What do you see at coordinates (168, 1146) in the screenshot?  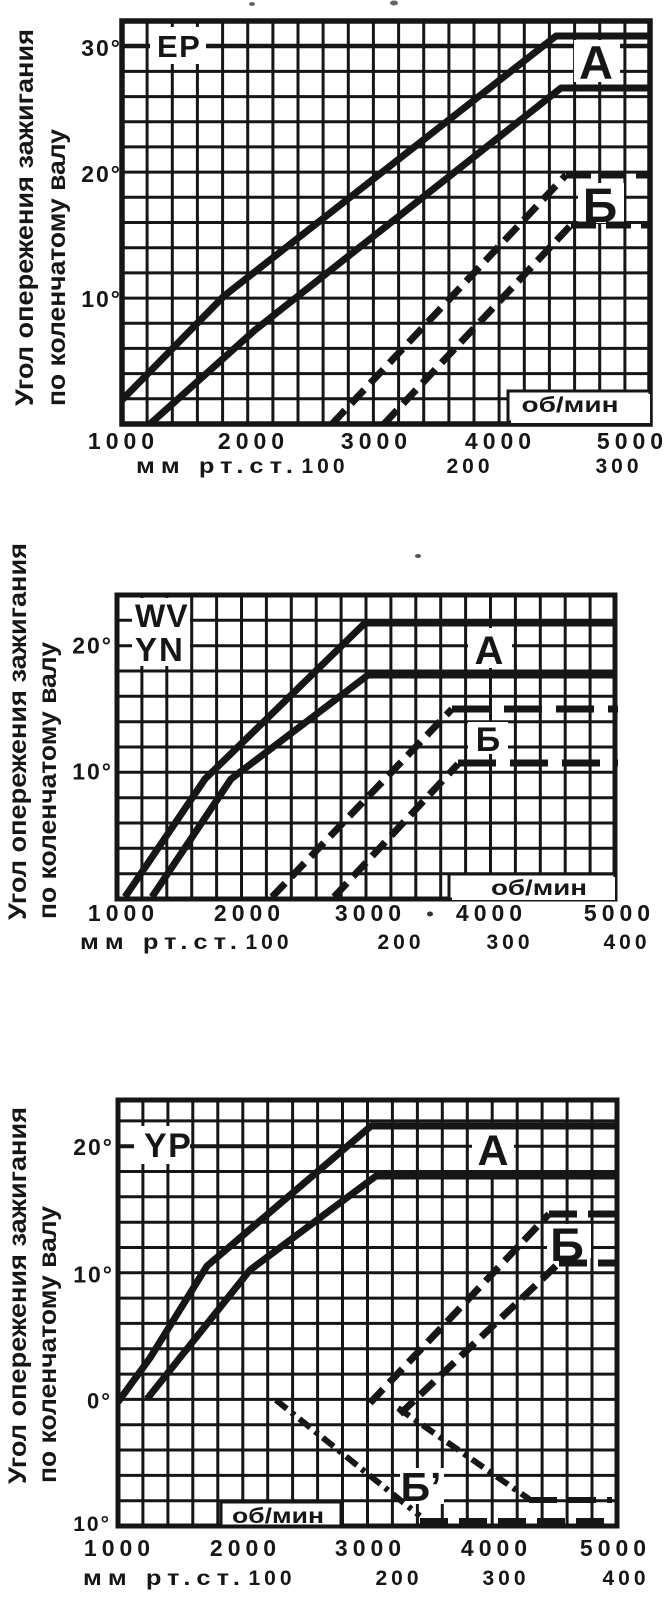 I see `svg-text: YP` at bounding box center [168, 1146].